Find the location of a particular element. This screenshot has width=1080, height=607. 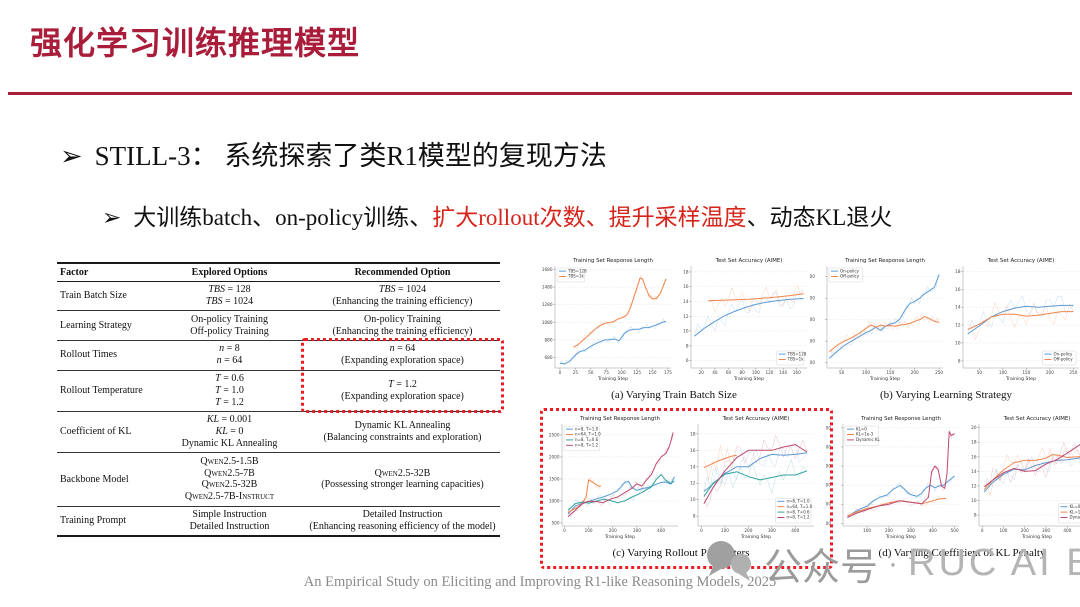

bullet-still3-text: STILL-3： 系统探索了类R1模型的复现方法 is located at coordinates (350, 156).